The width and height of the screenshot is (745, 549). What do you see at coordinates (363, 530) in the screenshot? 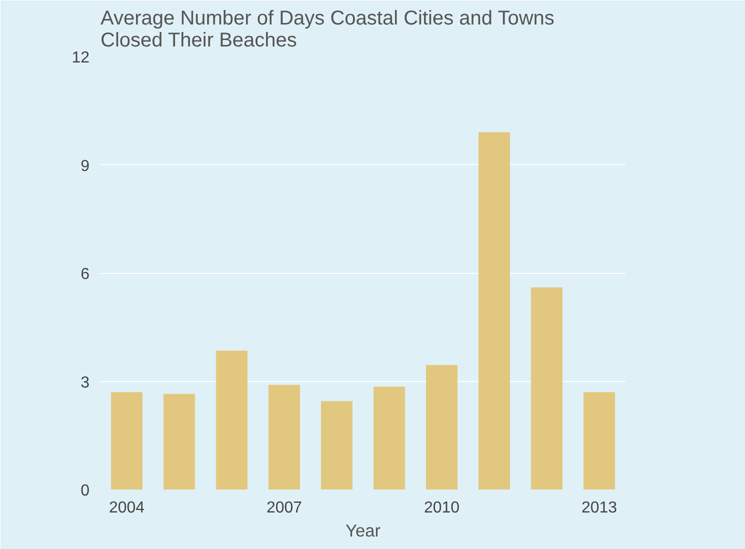
I see `x-axis-title: Year` at bounding box center [363, 530].